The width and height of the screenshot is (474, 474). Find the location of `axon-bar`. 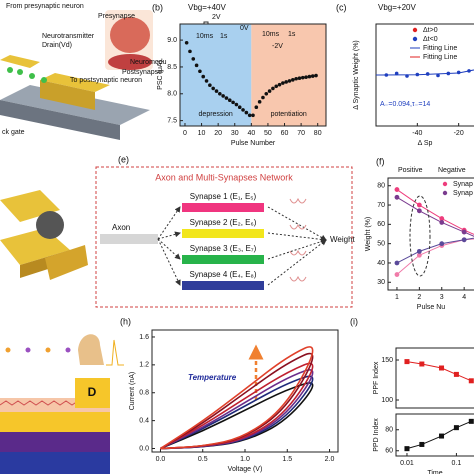

axon-bar is located at coordinates (129, 239).